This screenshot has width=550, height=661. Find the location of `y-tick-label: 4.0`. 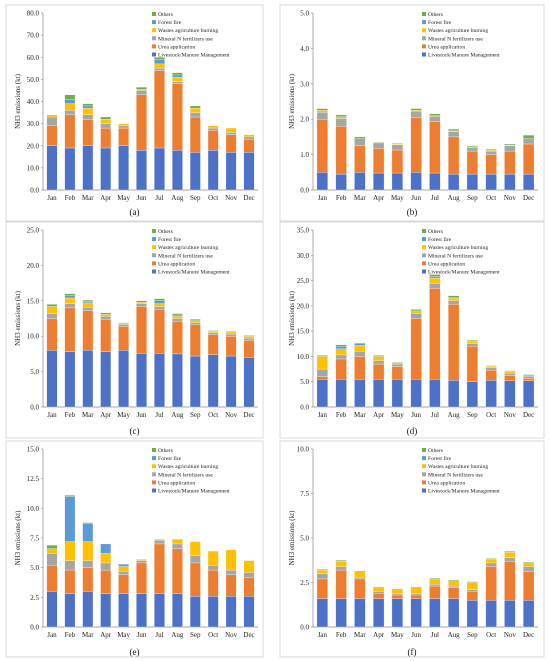

y-tick-label: 4.0 is located at coordinates (304, 49).